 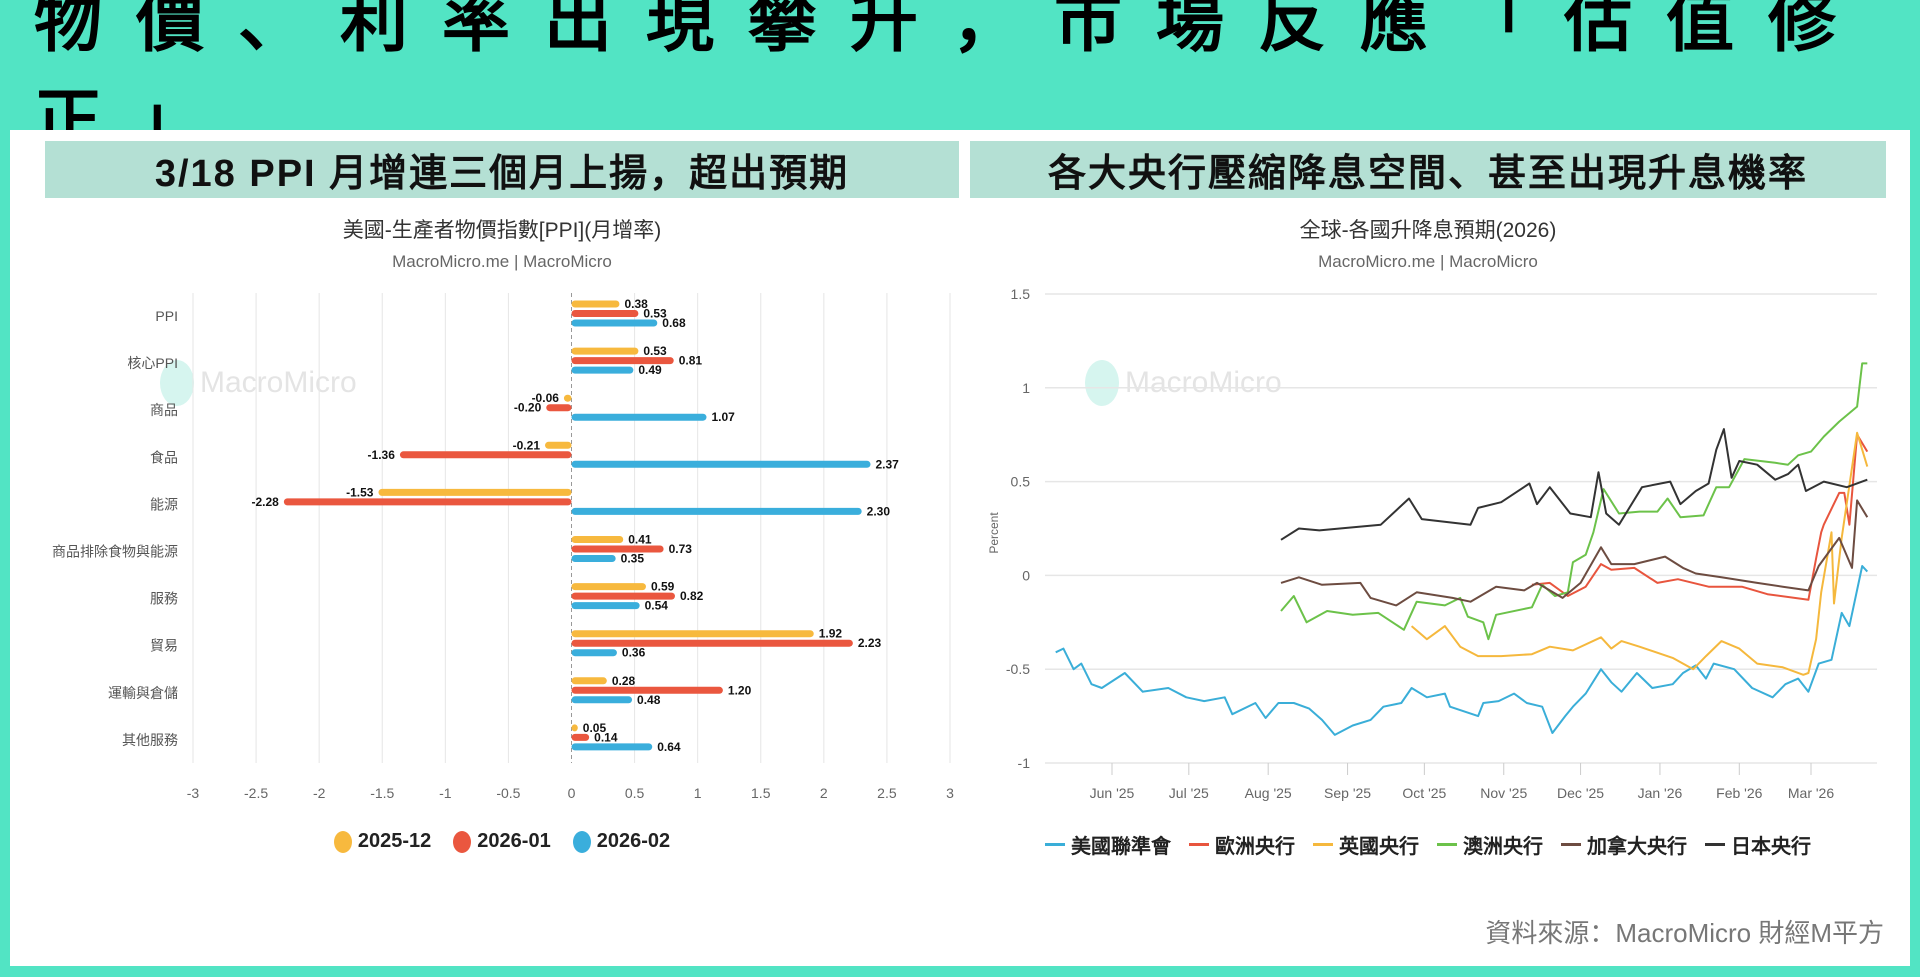 What do you see at coordinates (740, 690) in the screenshot?
I see `data-label: 1.20` at bounding box center [740, 690].